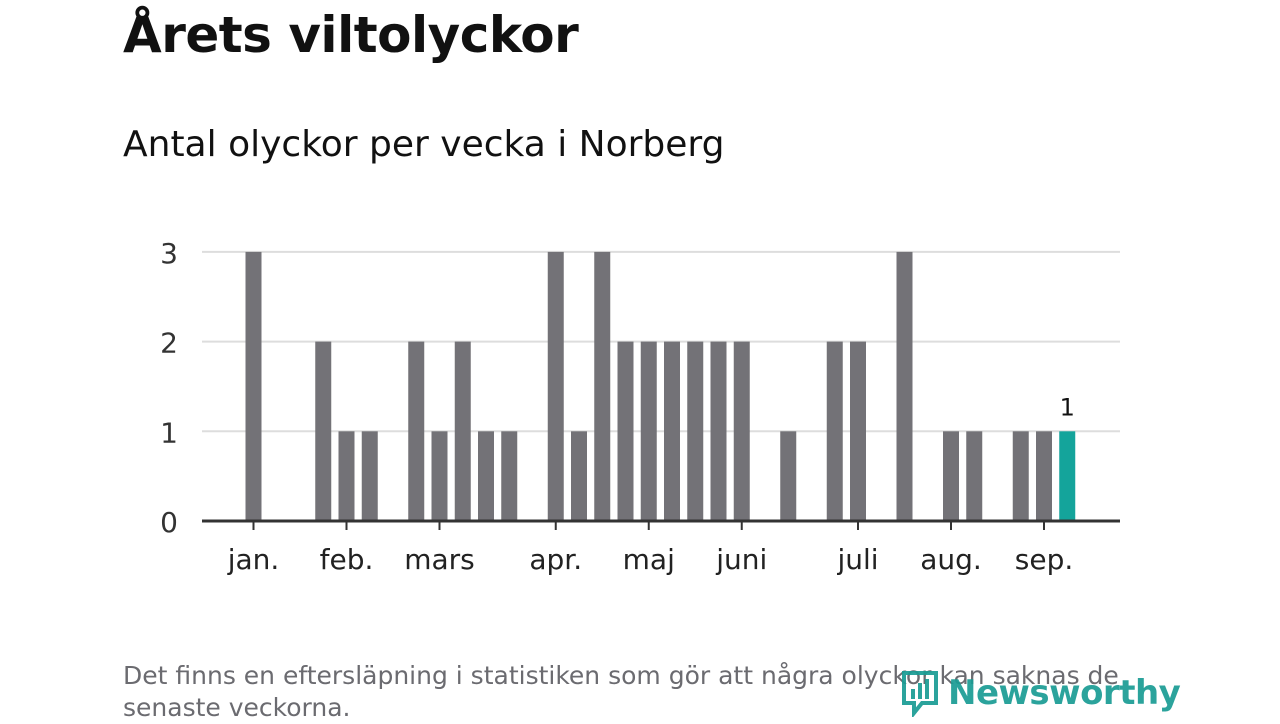 This screenshot has height=724, width=1280. What do you see at coordinates (347, 559) in the screenshot?
I see `x-tick-label: feb.` at bounding box center [347, 559].